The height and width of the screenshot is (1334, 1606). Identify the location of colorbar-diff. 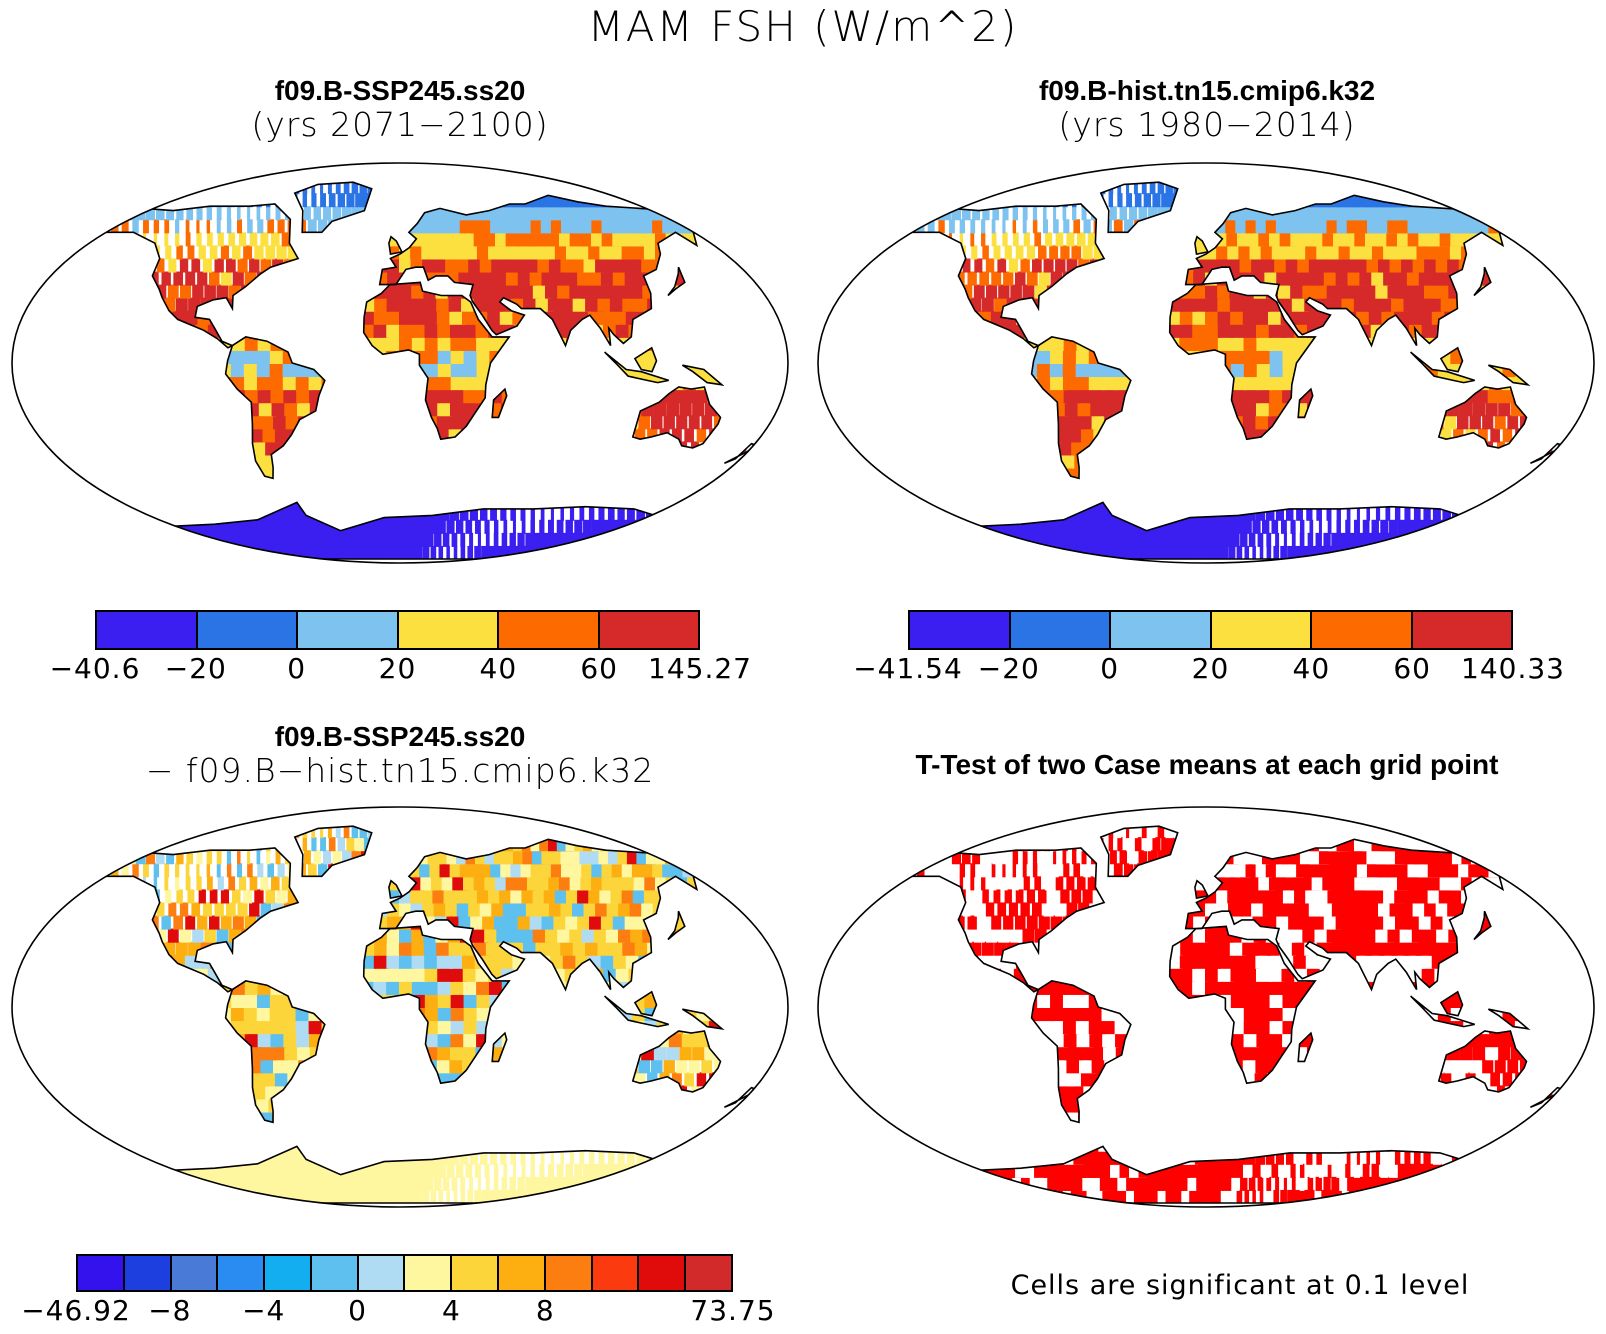
(404, 1273).